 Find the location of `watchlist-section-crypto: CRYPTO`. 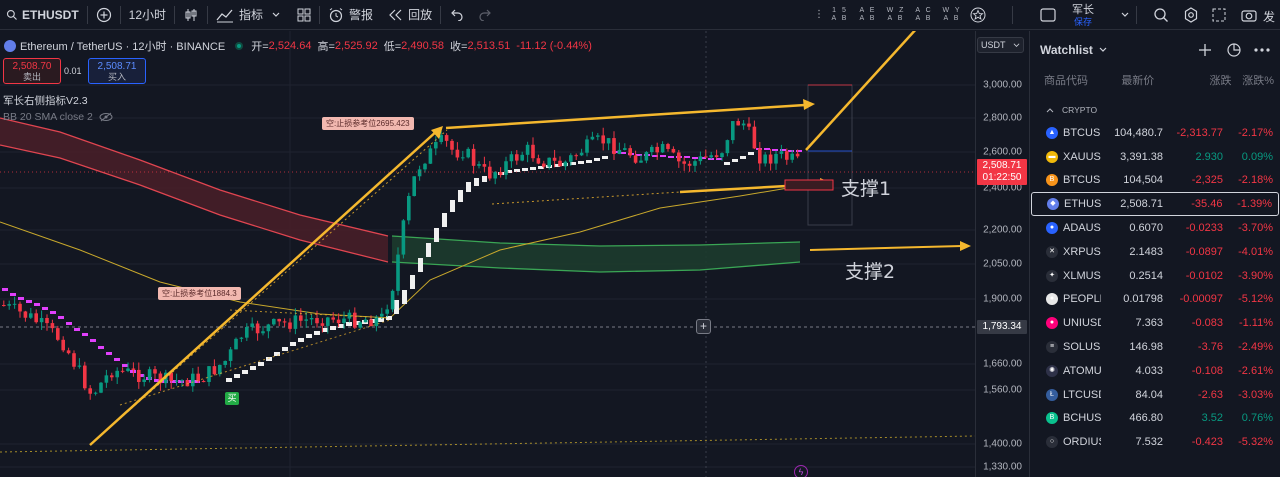

watchlist-section-crypto: CRYPTO is located at coordinates (1155, 110).